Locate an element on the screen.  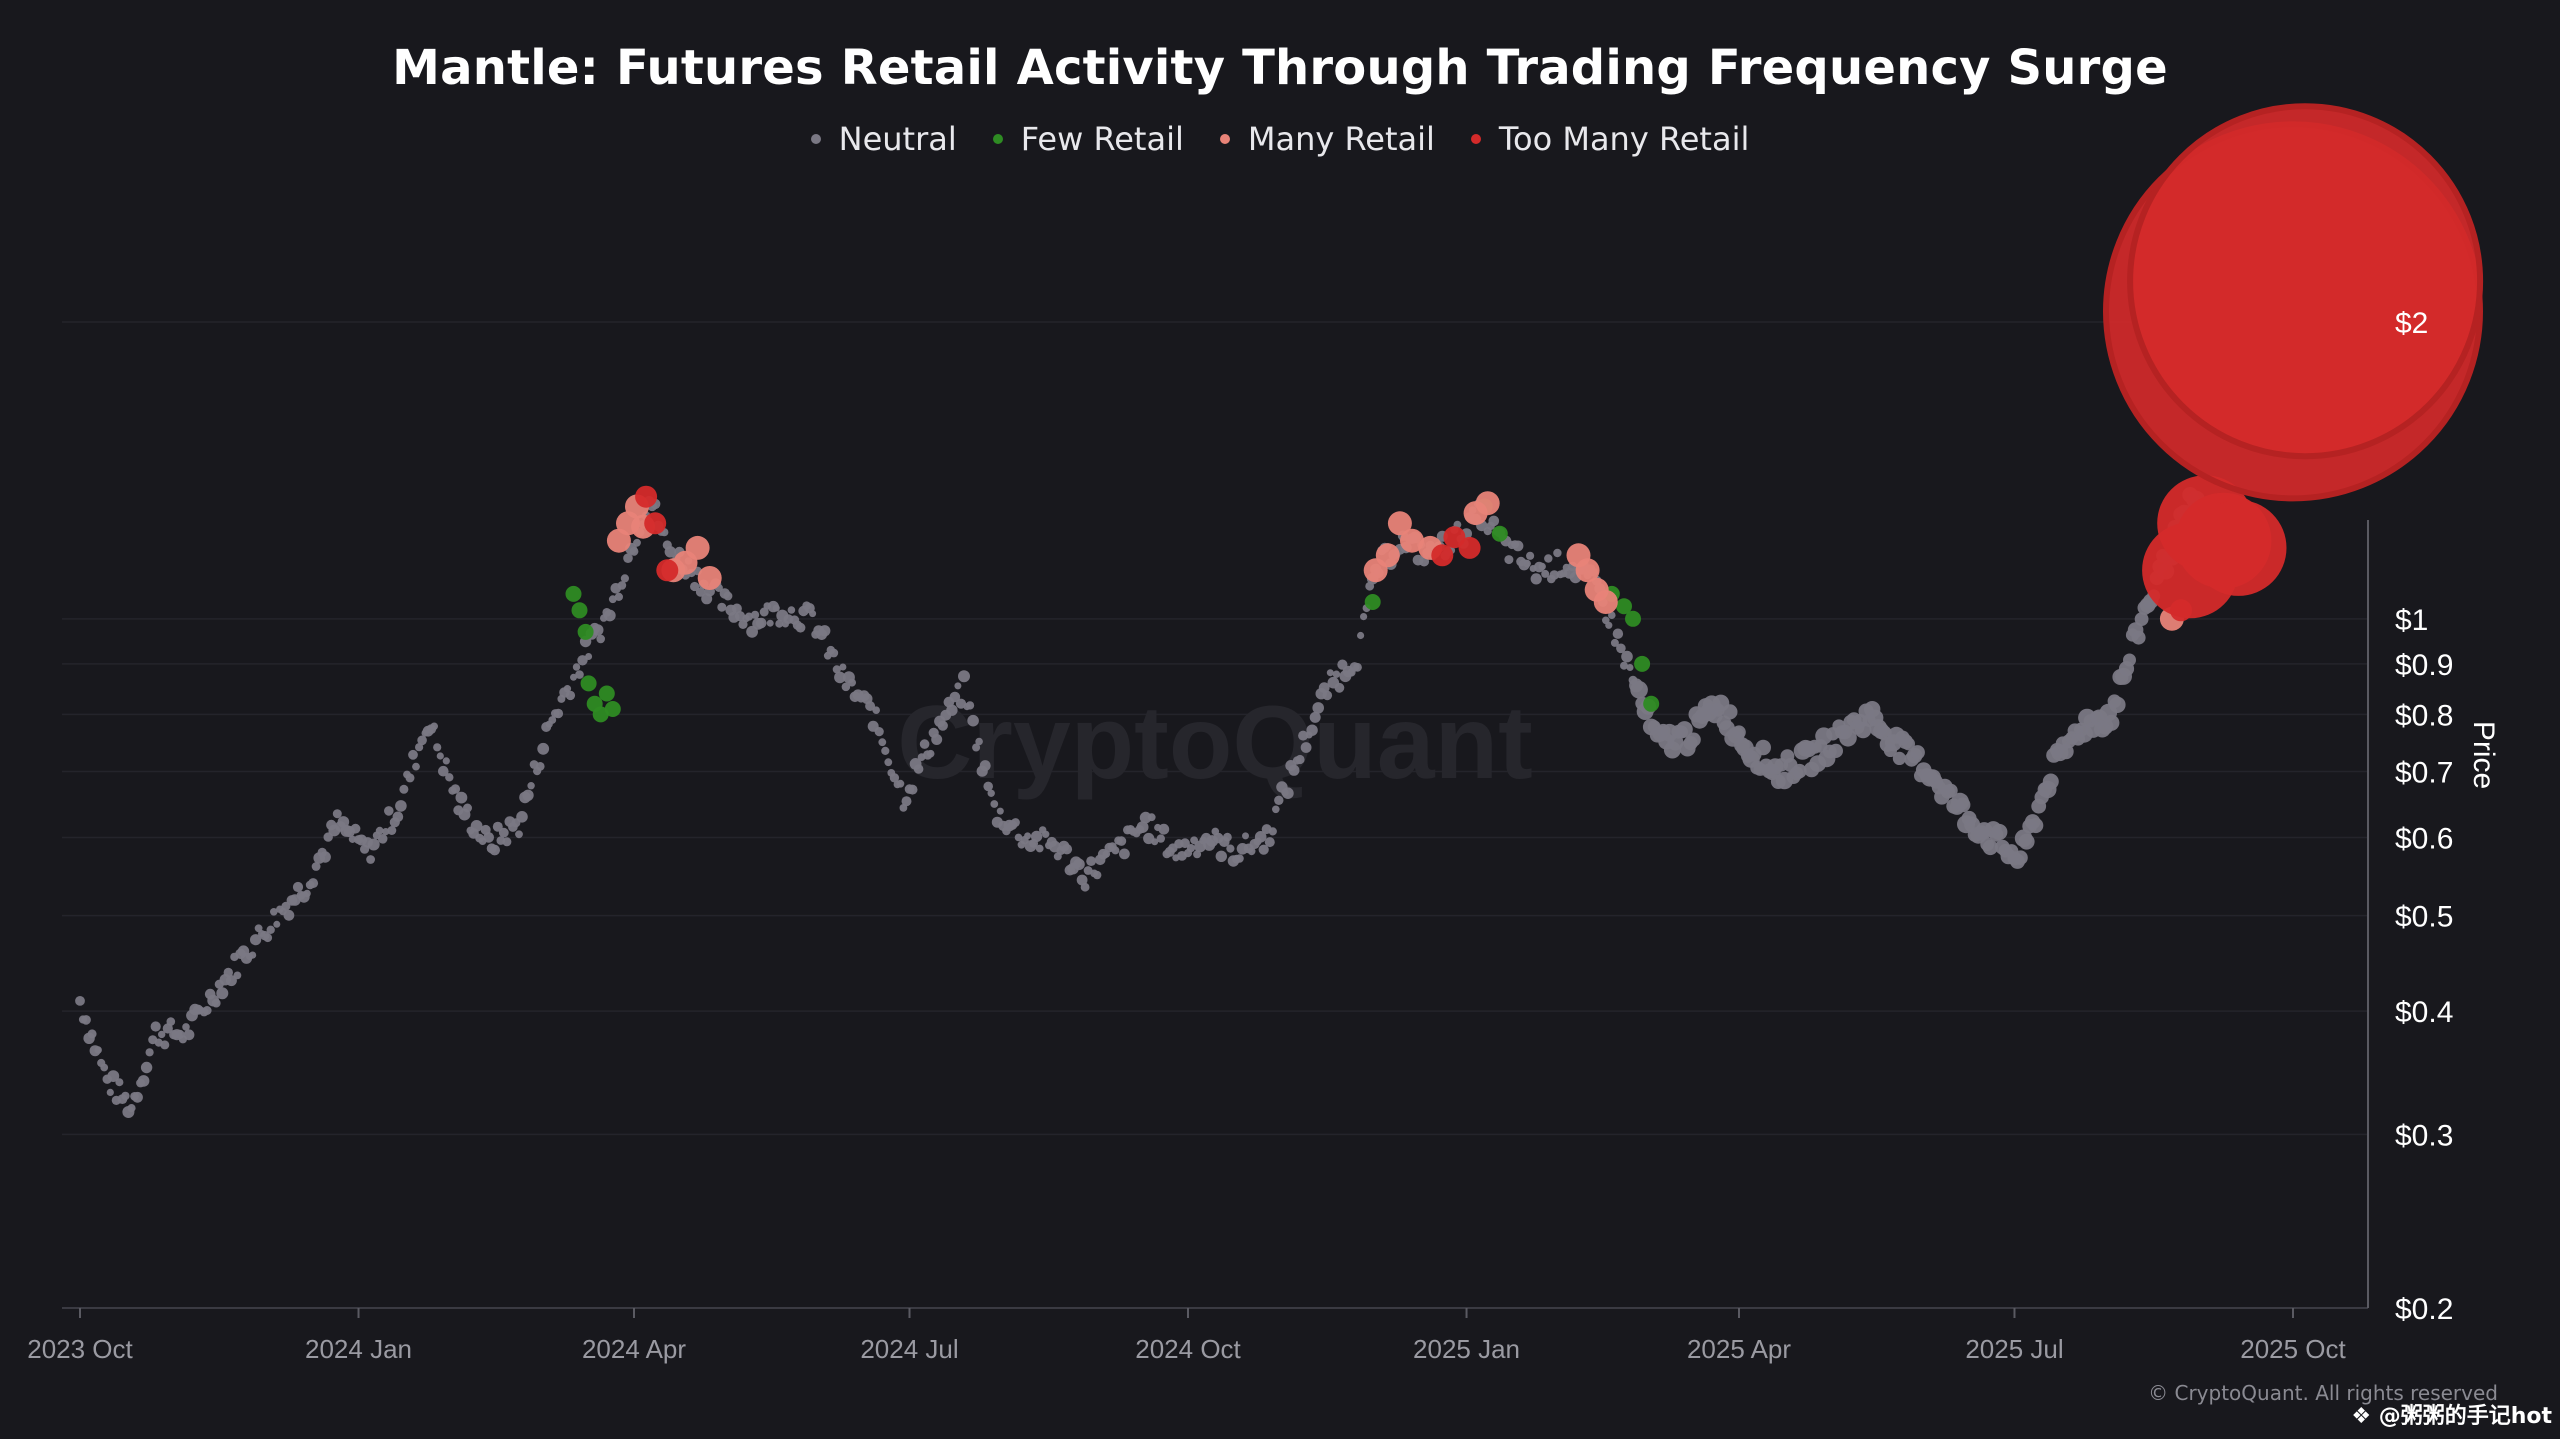
legend-dot-many-retail is located at coordinates (1224, 139).